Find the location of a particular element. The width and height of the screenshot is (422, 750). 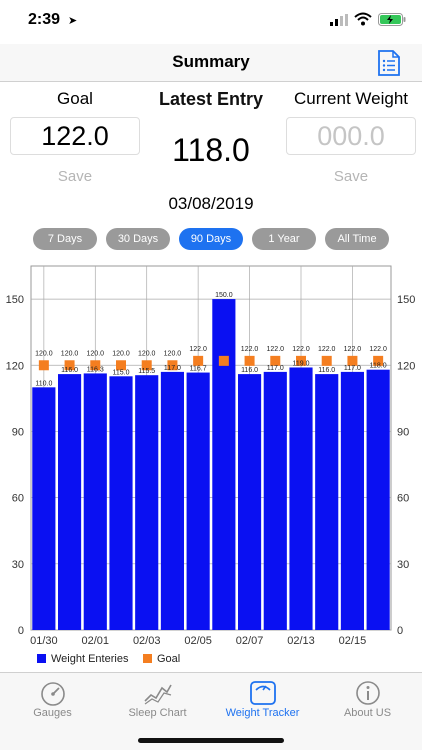

x-tick-label: 02/13 is located at coordinates (301, 641).